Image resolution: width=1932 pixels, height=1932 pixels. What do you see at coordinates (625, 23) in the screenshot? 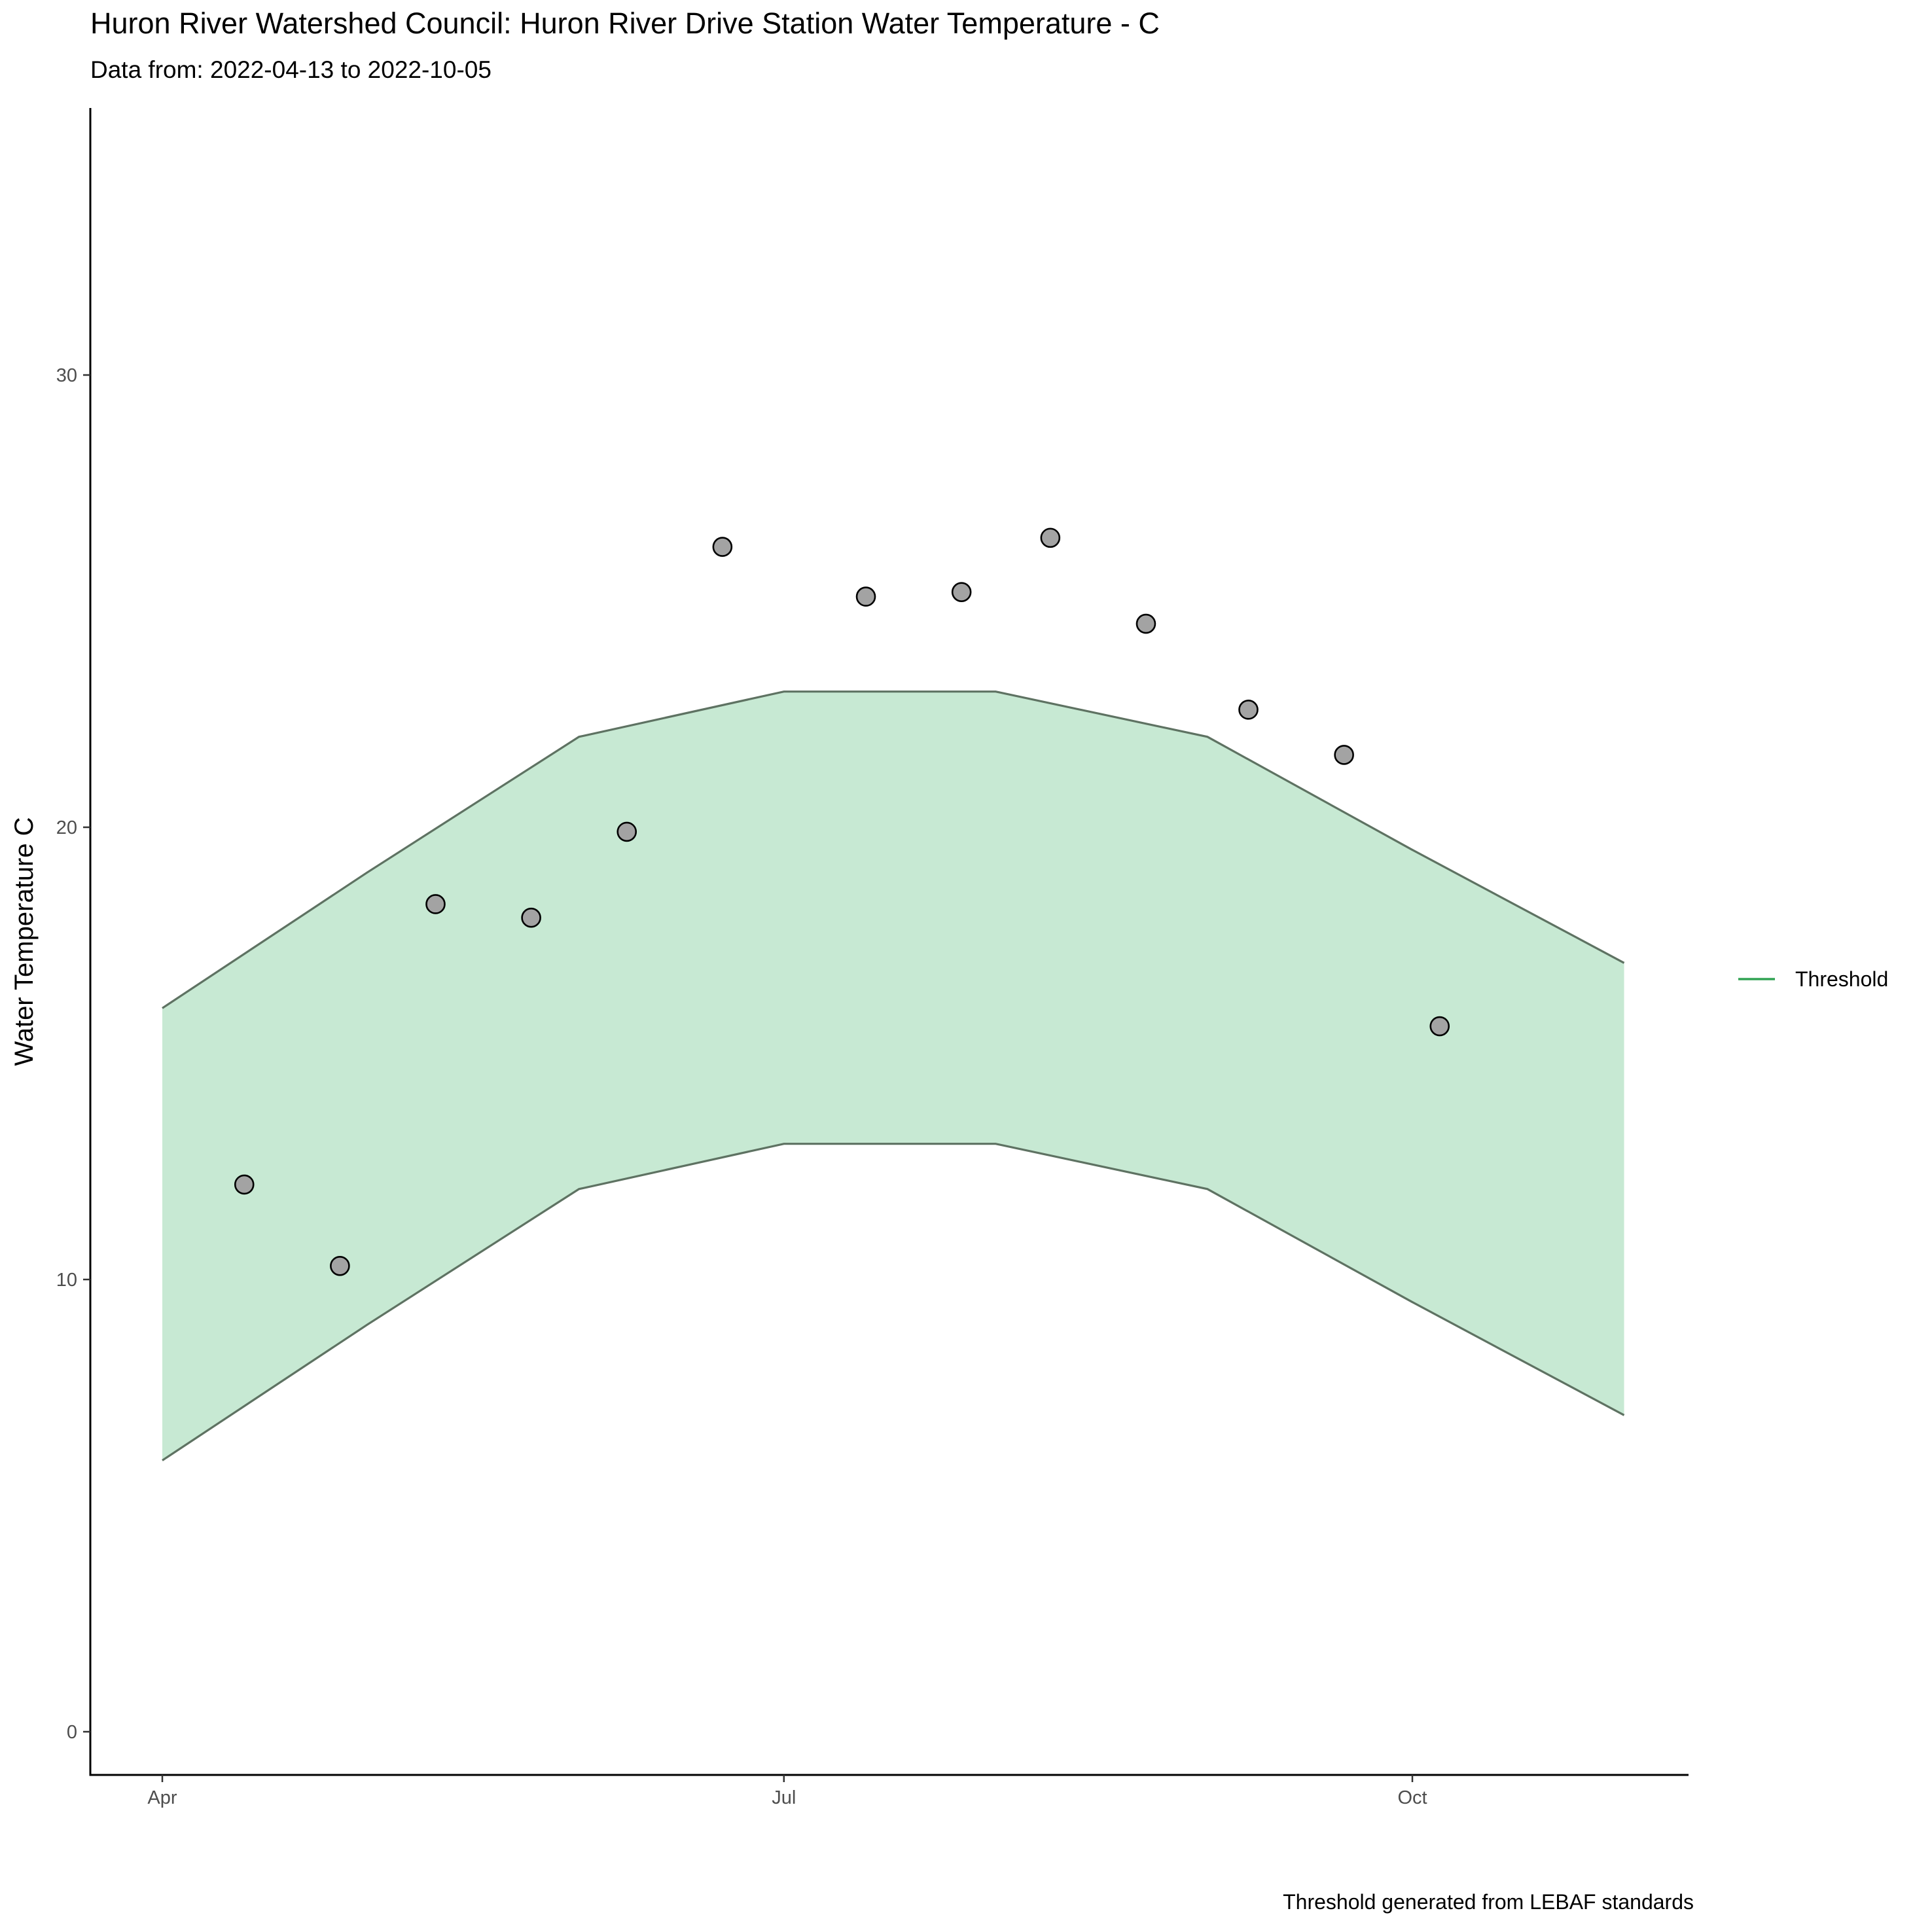
I see `chart-title: Huron River Watershed Council` at bounding box center [625, 23].